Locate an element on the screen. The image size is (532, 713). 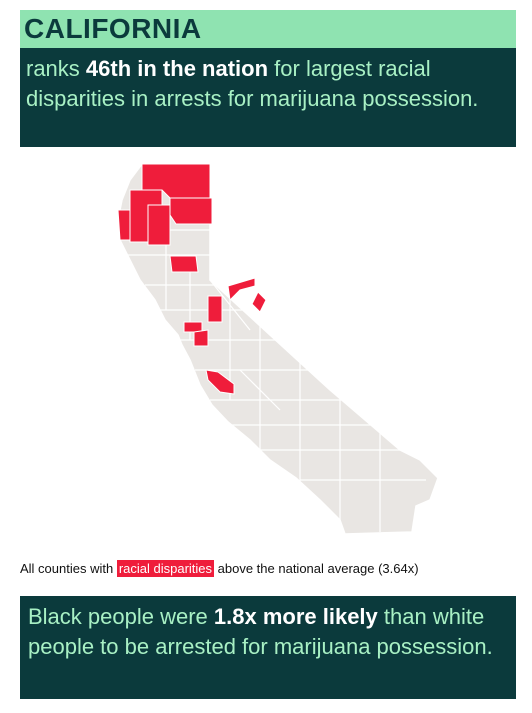
subtitle-pre: ranks is located at coordinates (56, 68).